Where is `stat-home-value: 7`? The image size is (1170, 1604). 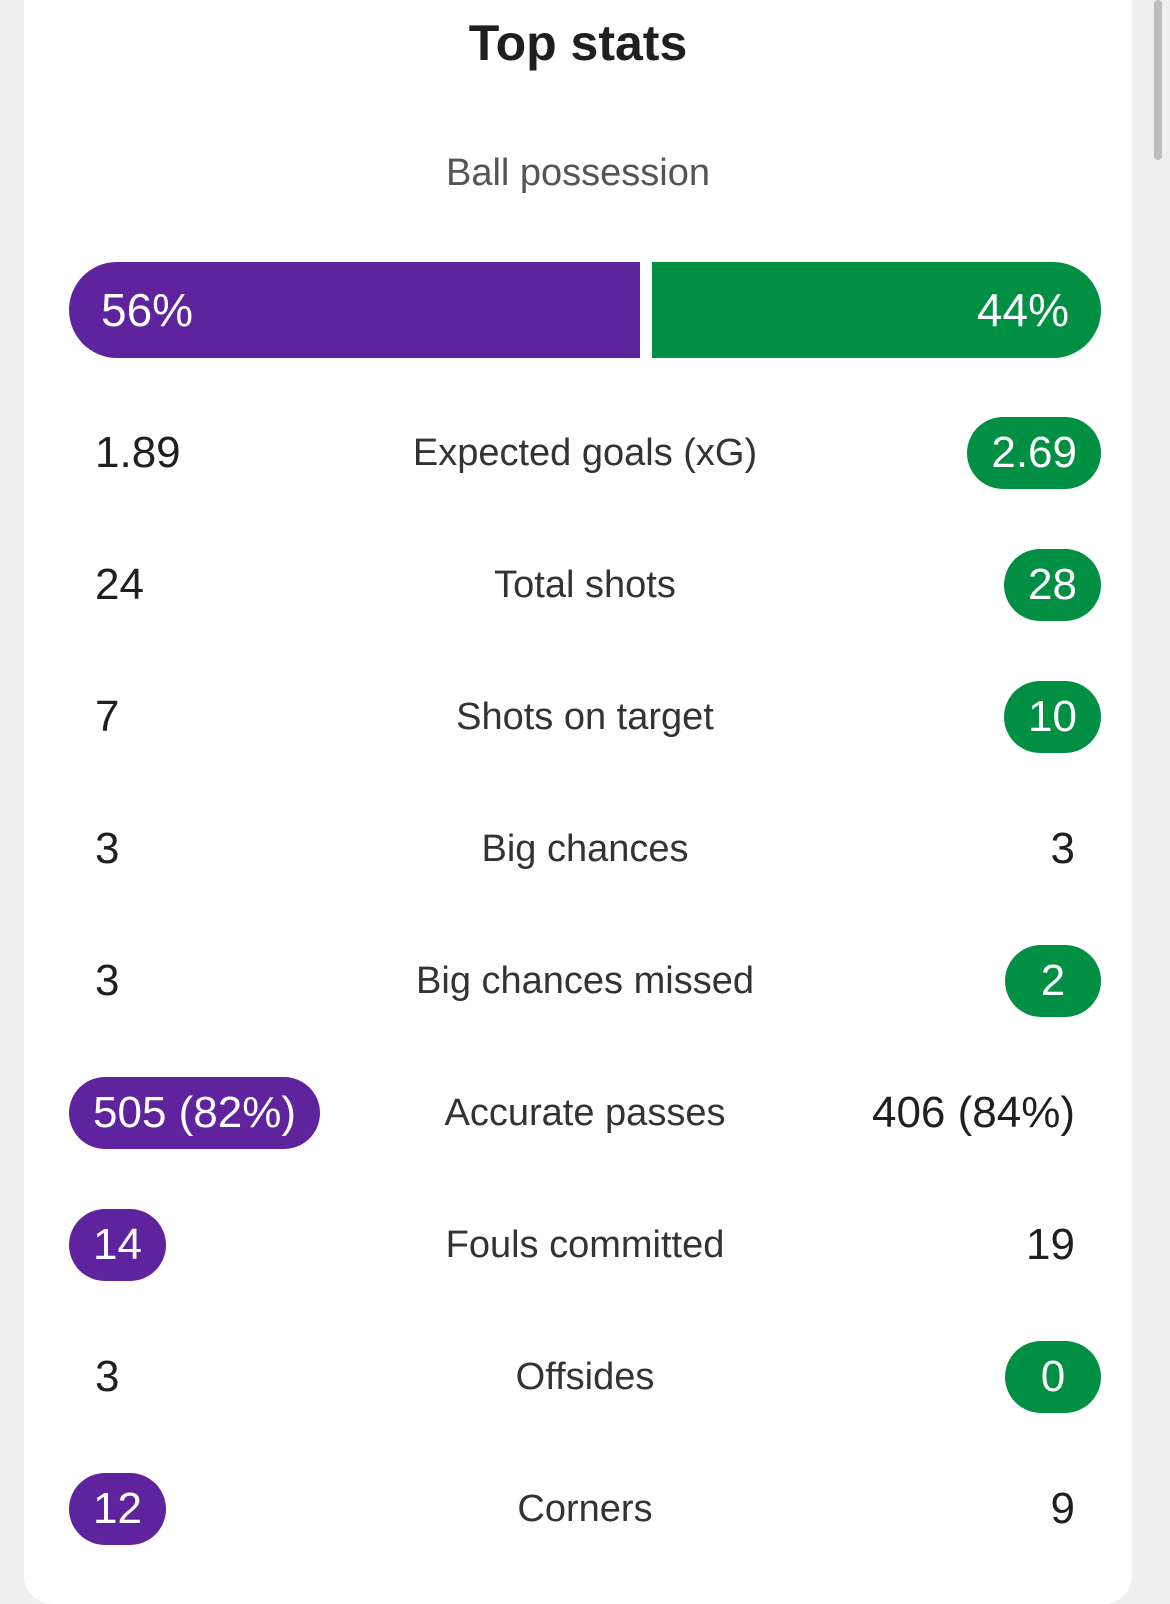
stat-home-value: 7 is located at coordinates (107, 716).